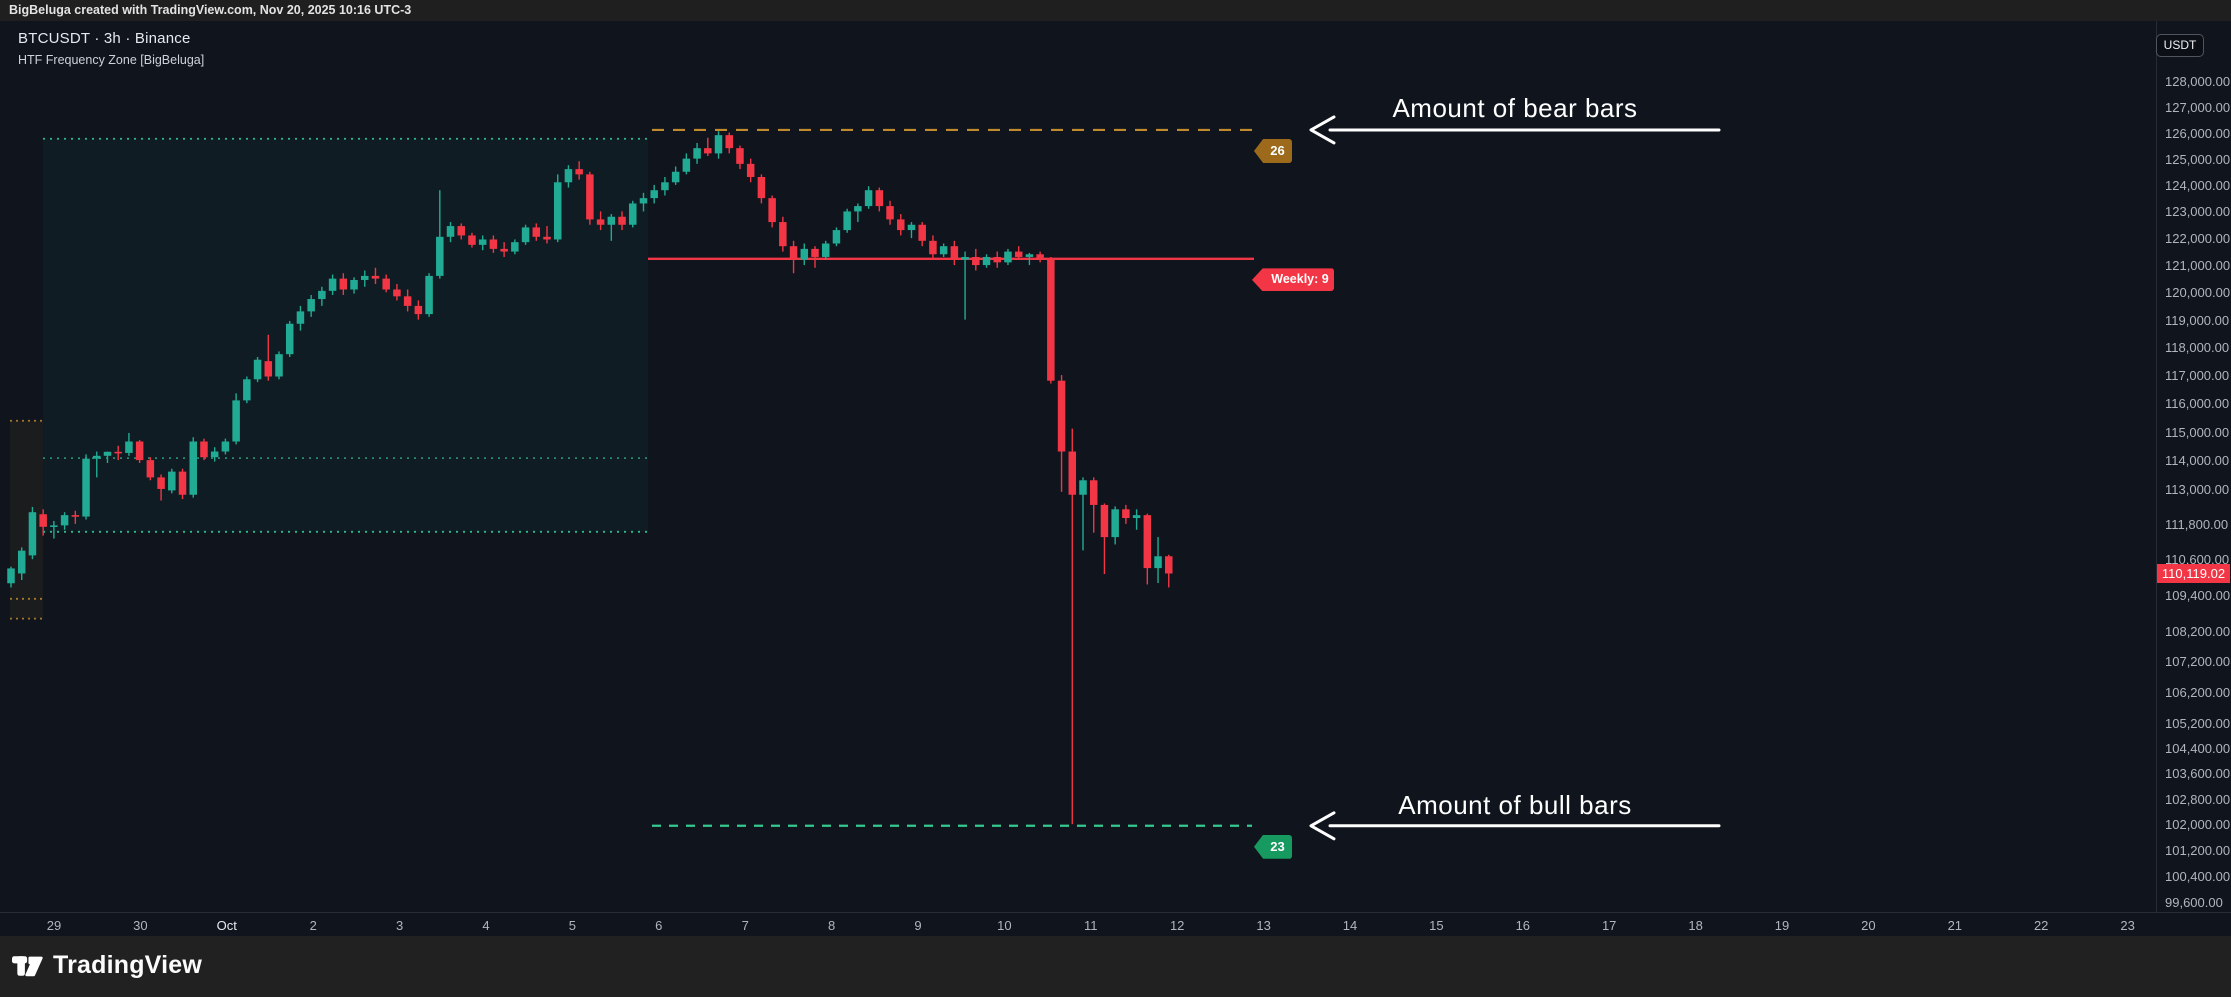 The height and width of the screenshot is (997, 2231). I want to click on time-axis-label: 23, so click(2127, 925).